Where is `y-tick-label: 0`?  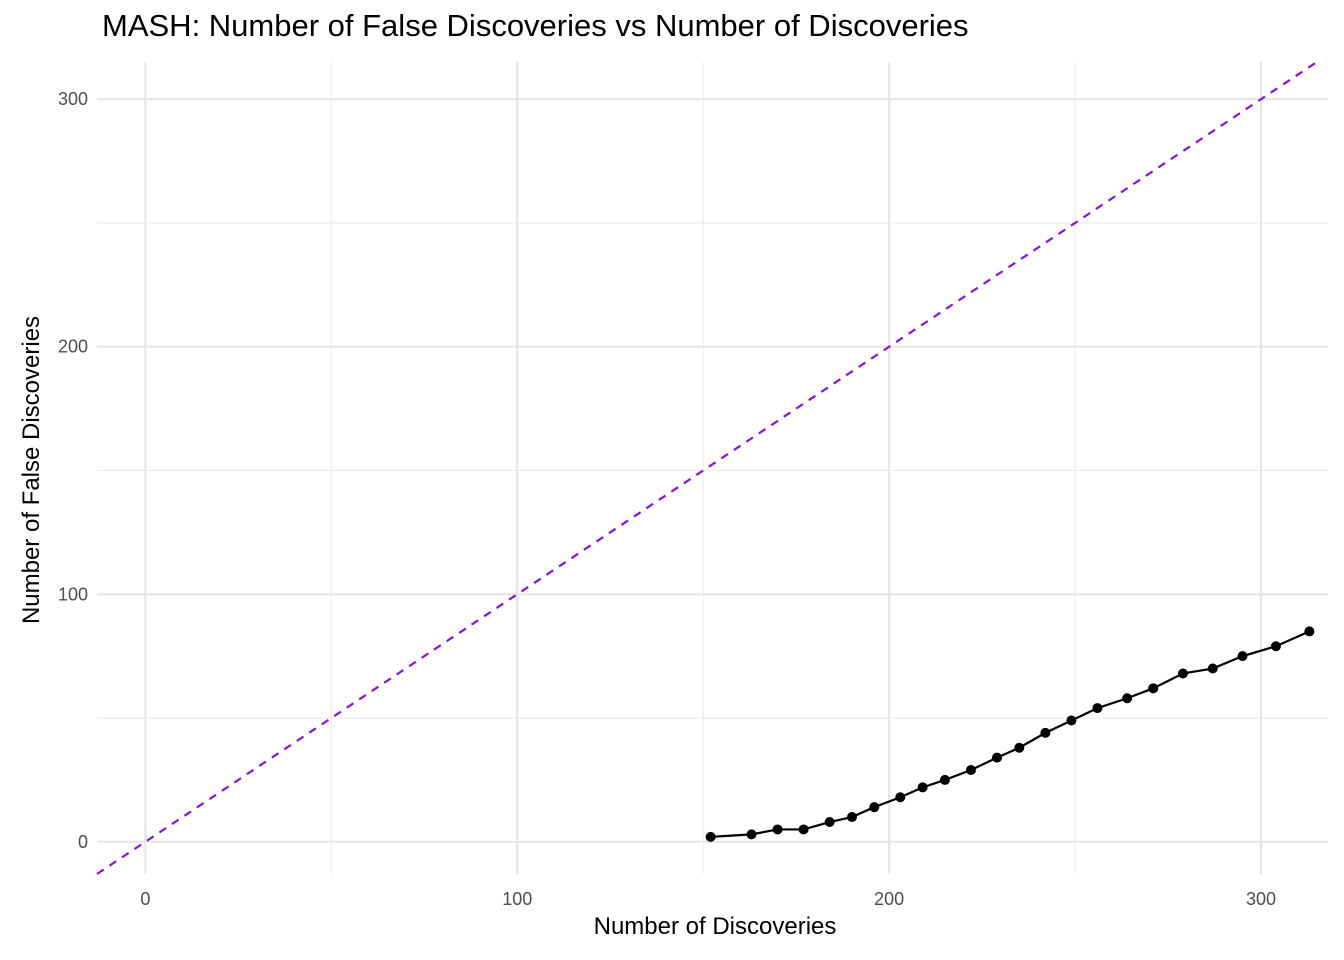 y-tick-label: 0 is located at coordinates (83, 842).